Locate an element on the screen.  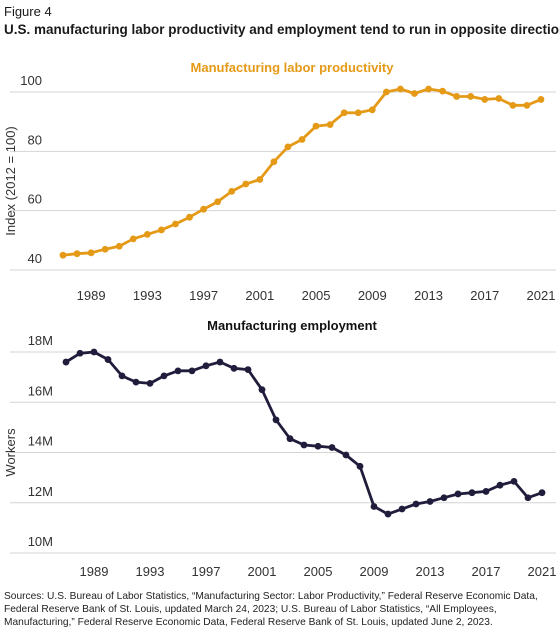
y-tick-label: 100 is located at coordinates (31, 80).